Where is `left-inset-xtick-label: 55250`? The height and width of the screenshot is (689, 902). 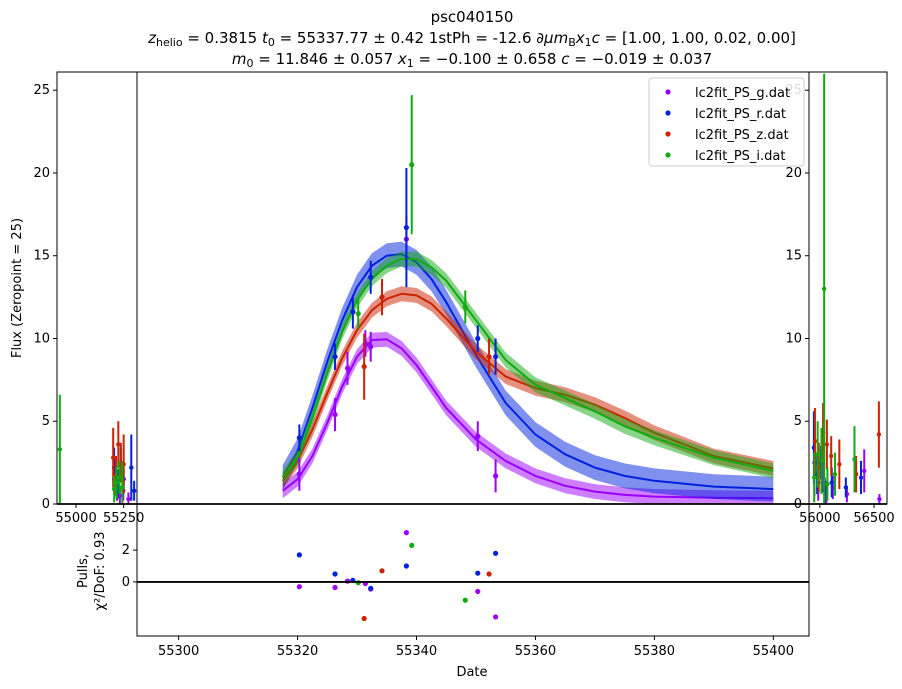 left-inset-xtick-label: 55250 is located at coordinates (123, 518).